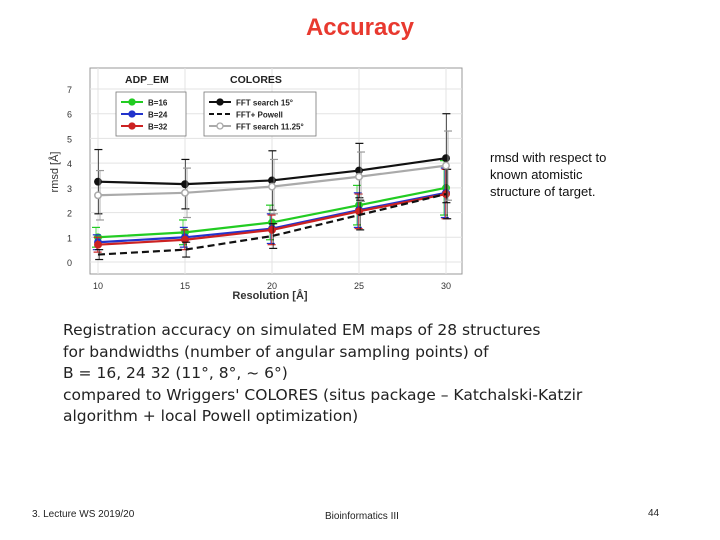 The height and width of the screenshot is (540, 720). Describe the element at coordinates (69, 189) in the screenshot. I see `y-tick-label: 3` at that location.